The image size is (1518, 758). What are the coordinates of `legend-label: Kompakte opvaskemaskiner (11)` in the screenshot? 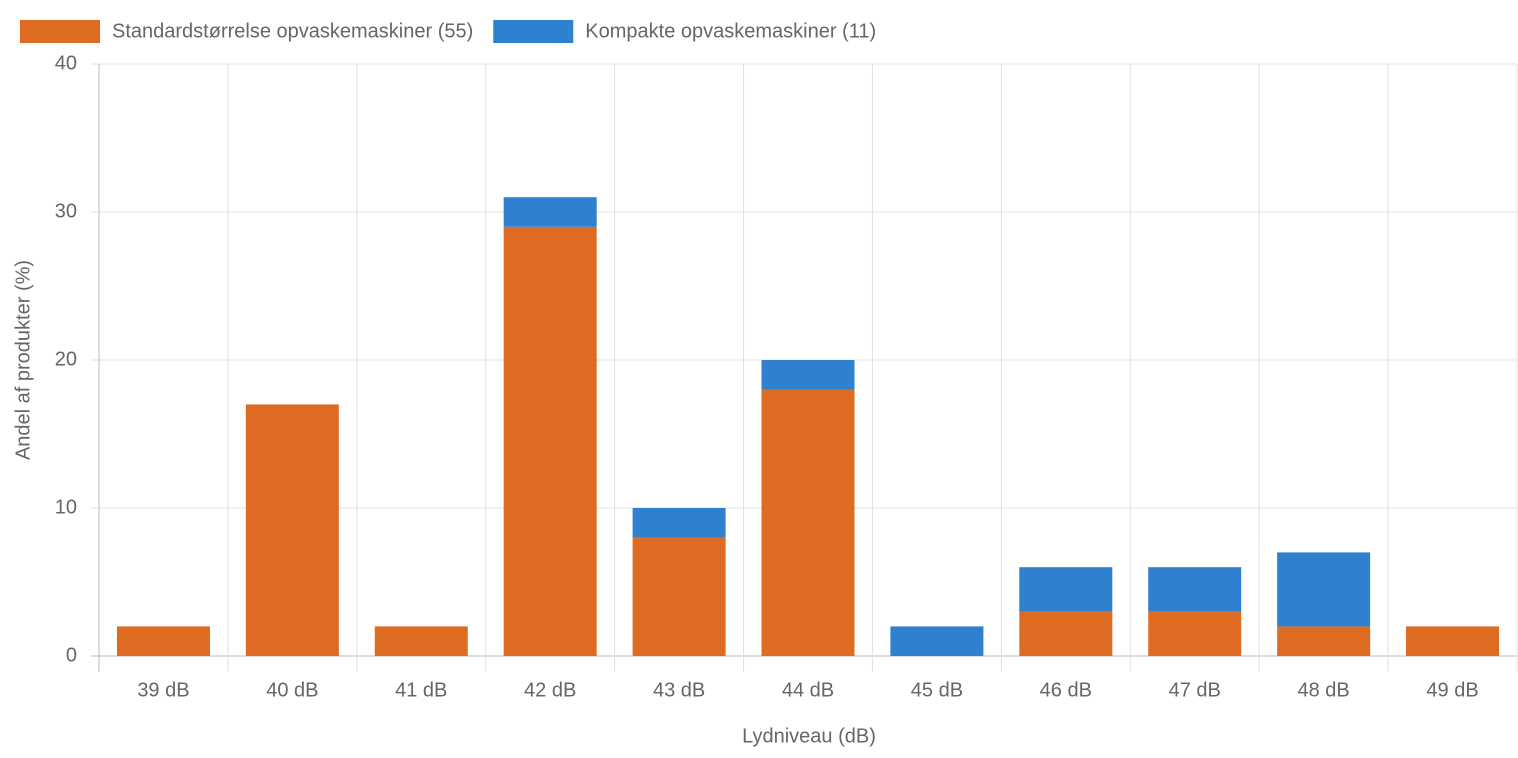 It's located at (730, 31).